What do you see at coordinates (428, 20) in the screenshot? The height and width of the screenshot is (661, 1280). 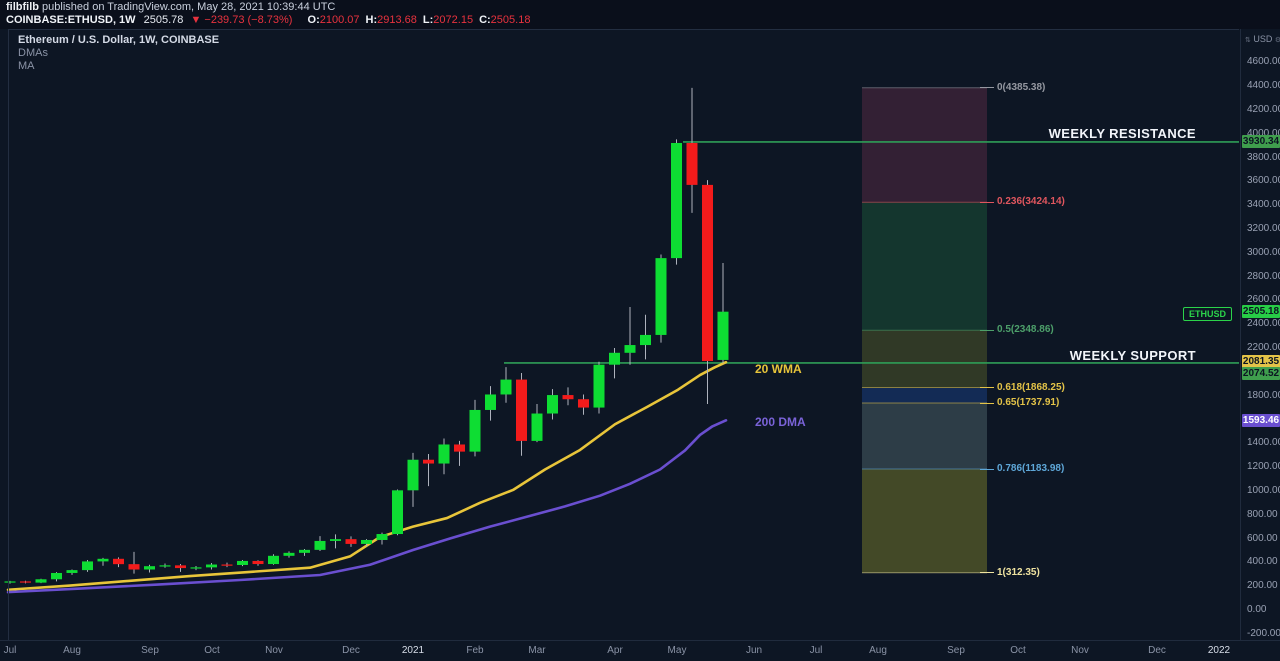 I see `ohlc-label: L:` at bounding box center [428, 20].